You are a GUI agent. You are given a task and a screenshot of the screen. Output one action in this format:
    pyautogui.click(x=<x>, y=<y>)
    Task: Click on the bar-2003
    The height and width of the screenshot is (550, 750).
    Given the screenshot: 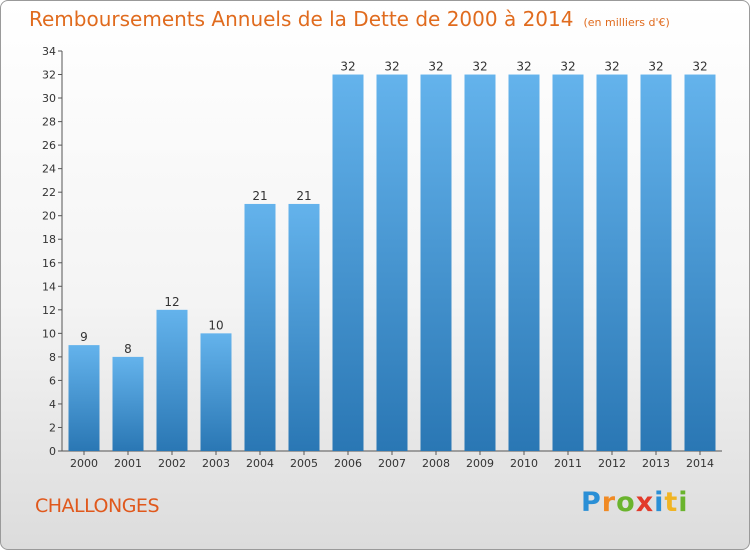 What is the action you would take?
    pyautogui.click(x=216, y=392)
    